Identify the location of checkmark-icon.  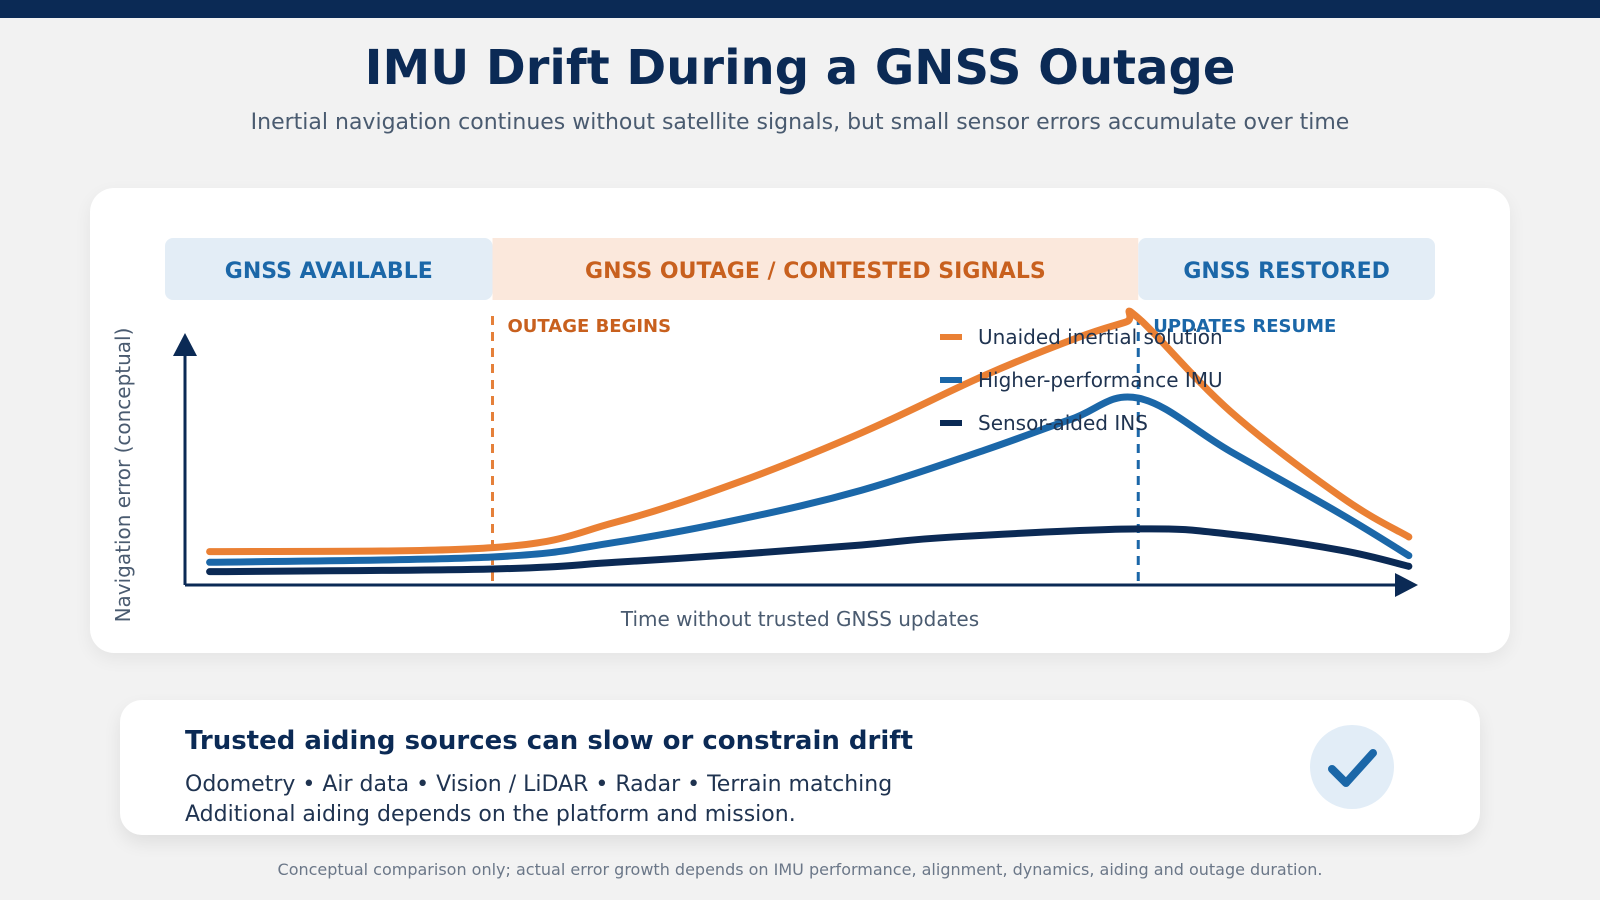
(1352, 767).